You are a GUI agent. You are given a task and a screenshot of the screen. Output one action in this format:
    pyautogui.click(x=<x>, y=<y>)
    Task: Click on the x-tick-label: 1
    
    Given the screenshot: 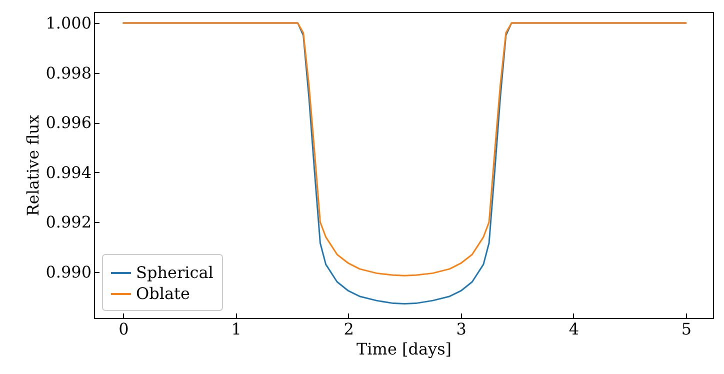 What is the action you would take?
    pyautogui.click(x=236, y=329)
    